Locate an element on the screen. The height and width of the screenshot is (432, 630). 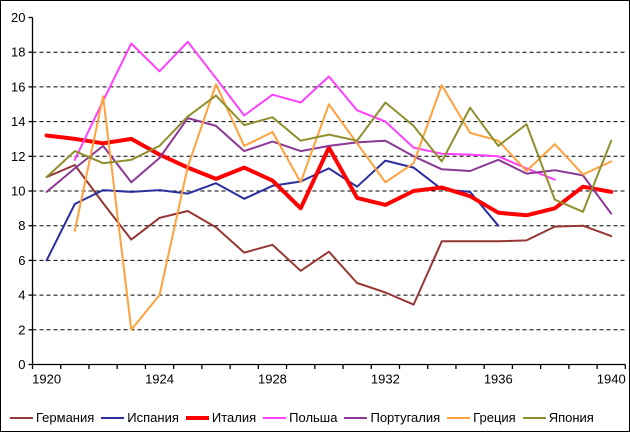
legend-line-swatch-portugal is located at coordinates (356, 418).